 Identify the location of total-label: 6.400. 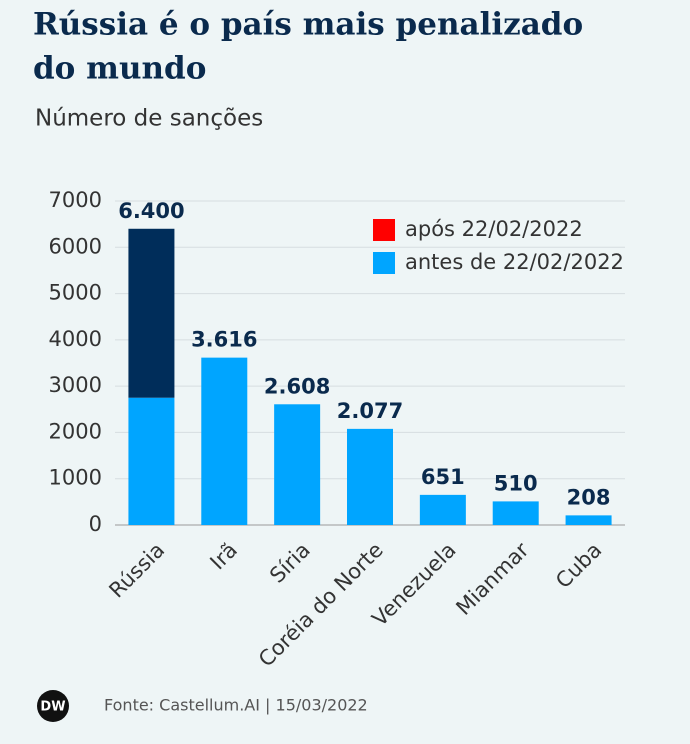
(151, 211).